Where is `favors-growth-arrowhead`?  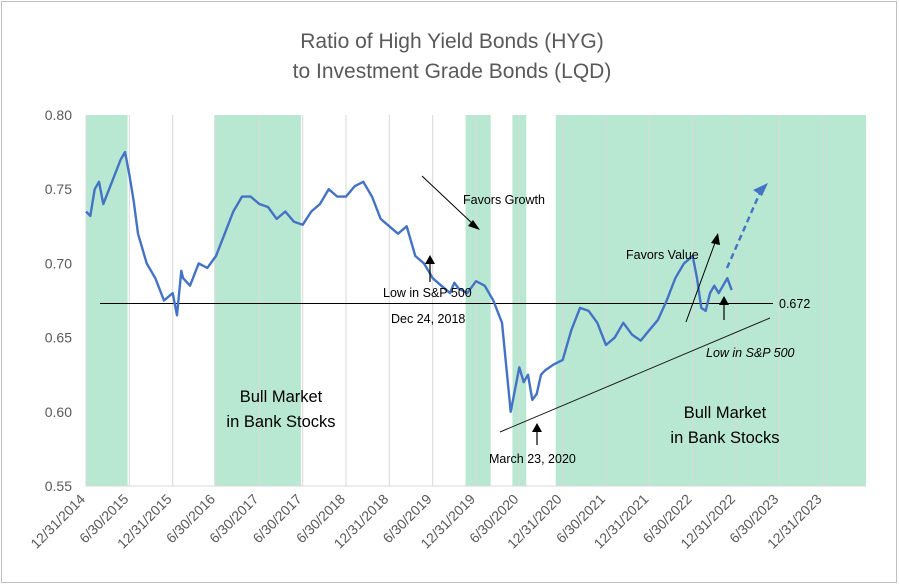 favors-growth-arrowhead is located at coordinates (474, 225).